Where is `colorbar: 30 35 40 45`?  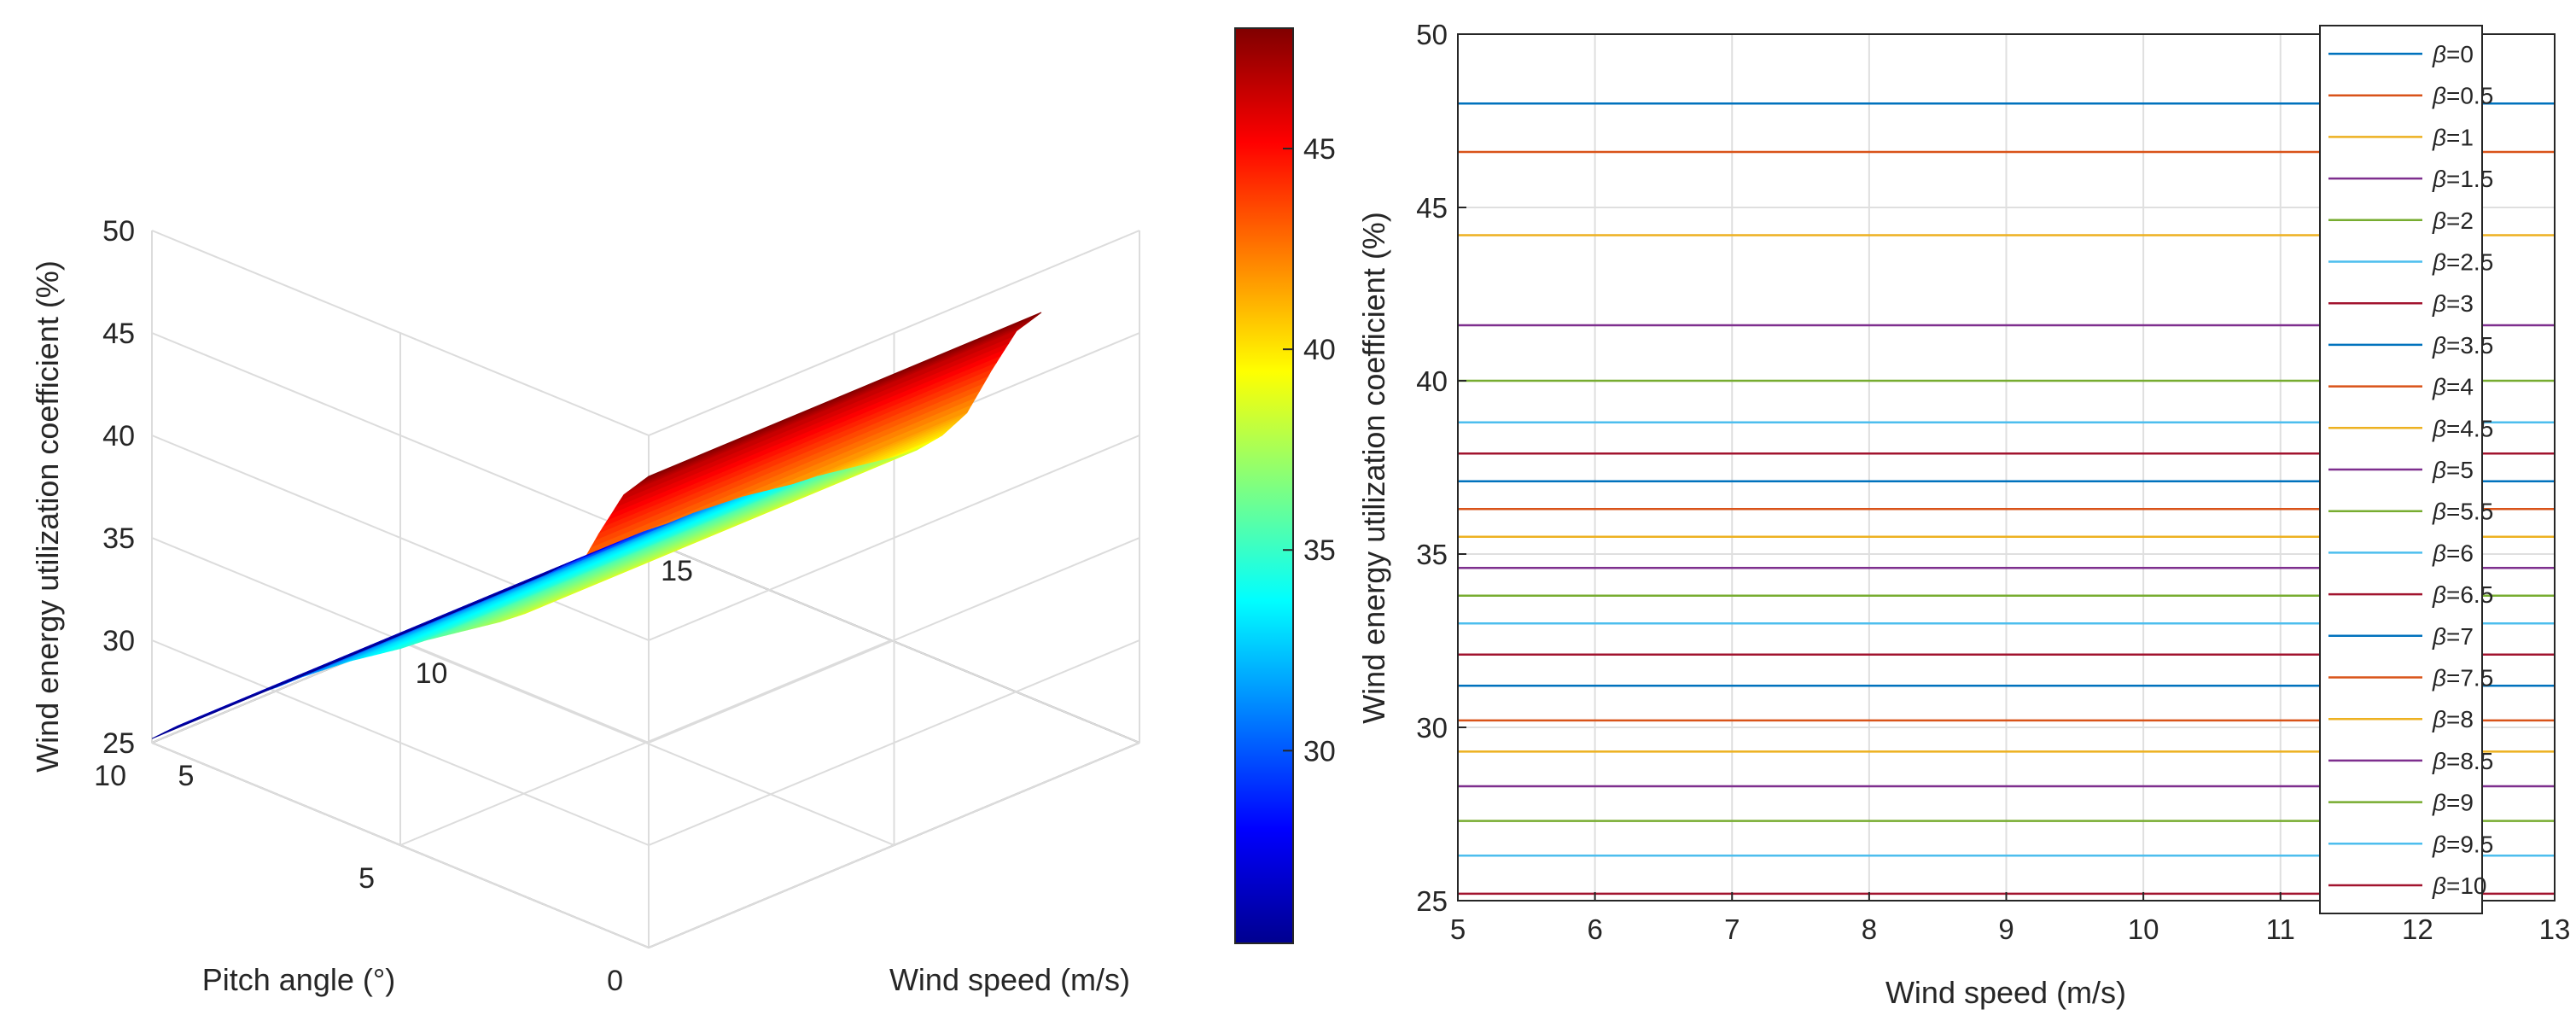 colorbar: 30 35 40 45 is located at coordinates (1285, 485).